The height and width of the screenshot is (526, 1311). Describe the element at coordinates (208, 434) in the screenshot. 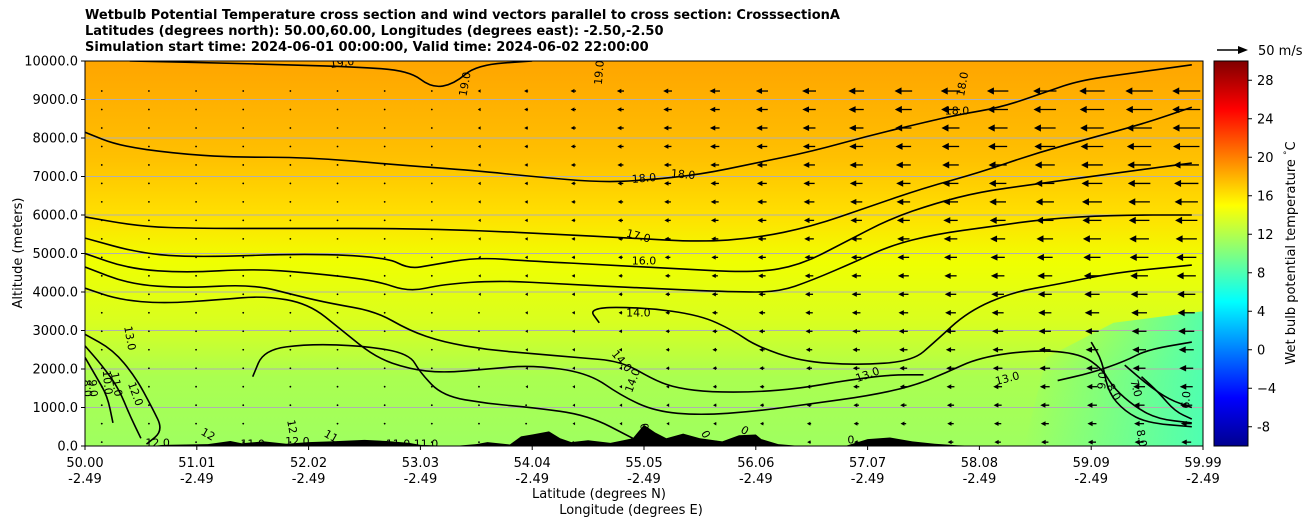

I see `contour-label: 12` at that location.